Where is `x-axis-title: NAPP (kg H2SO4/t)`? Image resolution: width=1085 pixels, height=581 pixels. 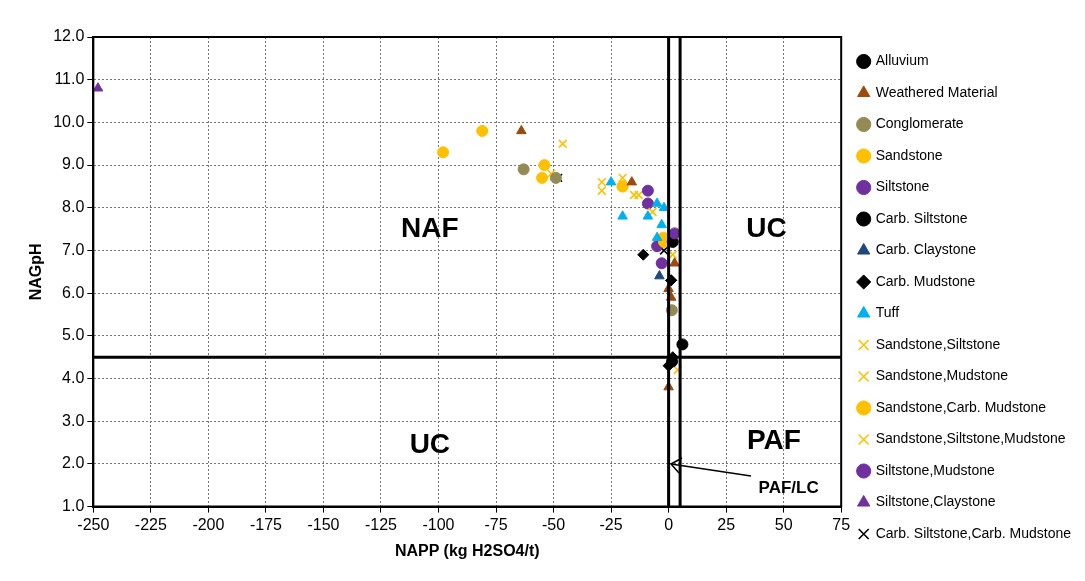 x-axis-title: NAPP (kg H2SO4/t) is located at coordinates (467, 550).